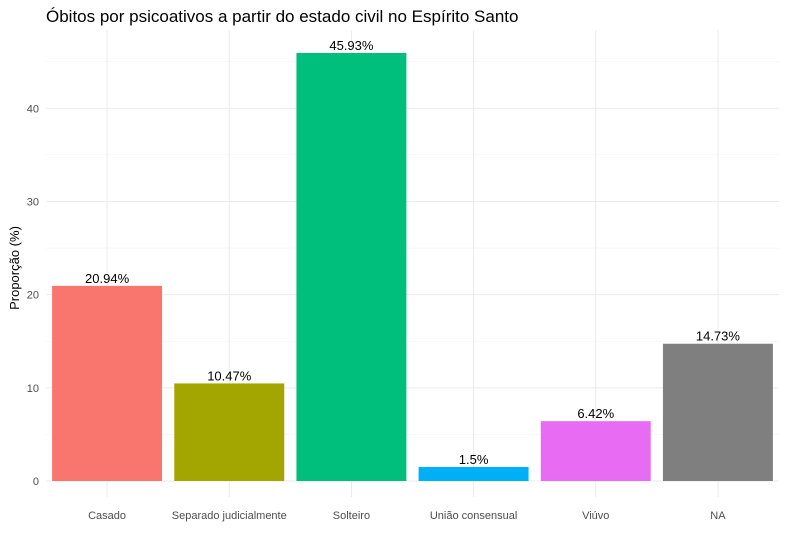 The image size is (787, 546). Describe the element at coordinates (229, 516) in the screenshot. I see `x-tick-label: Separado judicialmente` at that location.